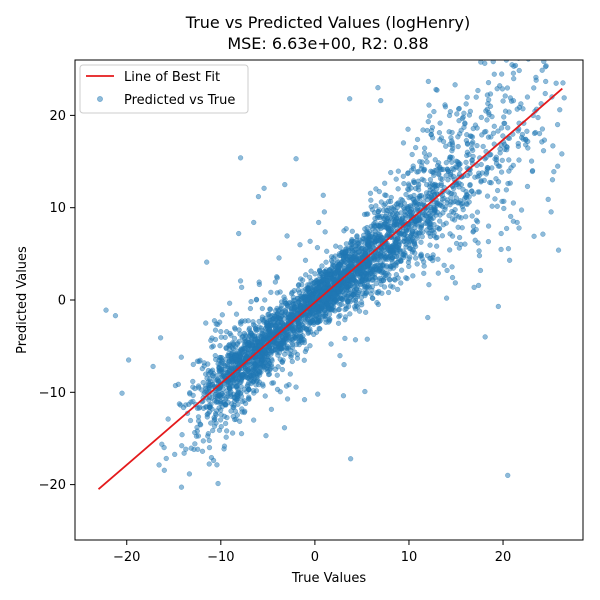  What do you see at coordinates (179, 100) in the screenshot?
I see `legend-label-predicted-vs-true: Predicted vs True` at bounding box center [179, 100].